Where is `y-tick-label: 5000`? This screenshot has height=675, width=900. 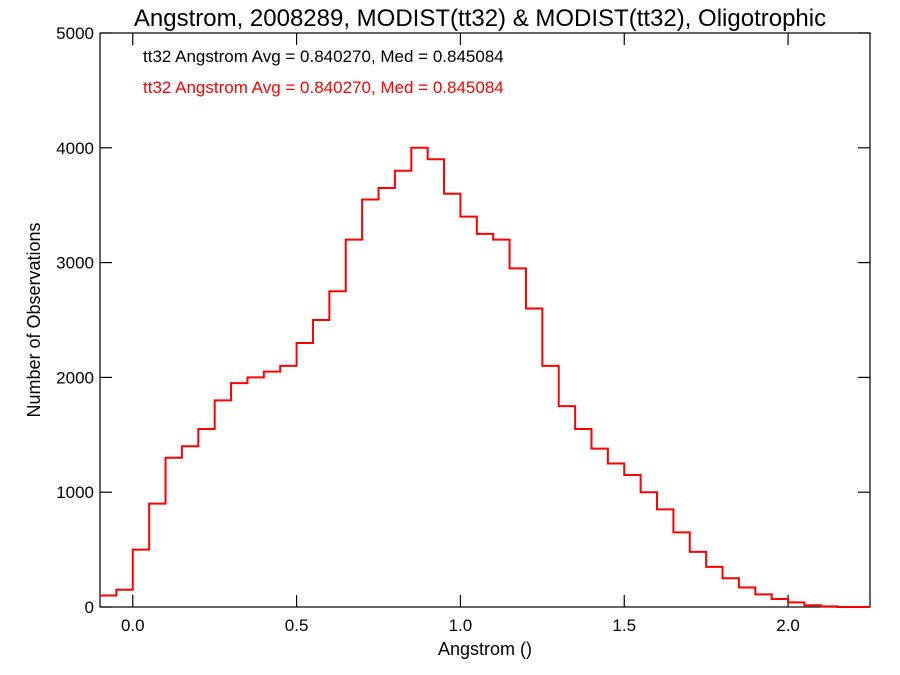 y-tick-label: 5000 is located at coordinates (75, 33).